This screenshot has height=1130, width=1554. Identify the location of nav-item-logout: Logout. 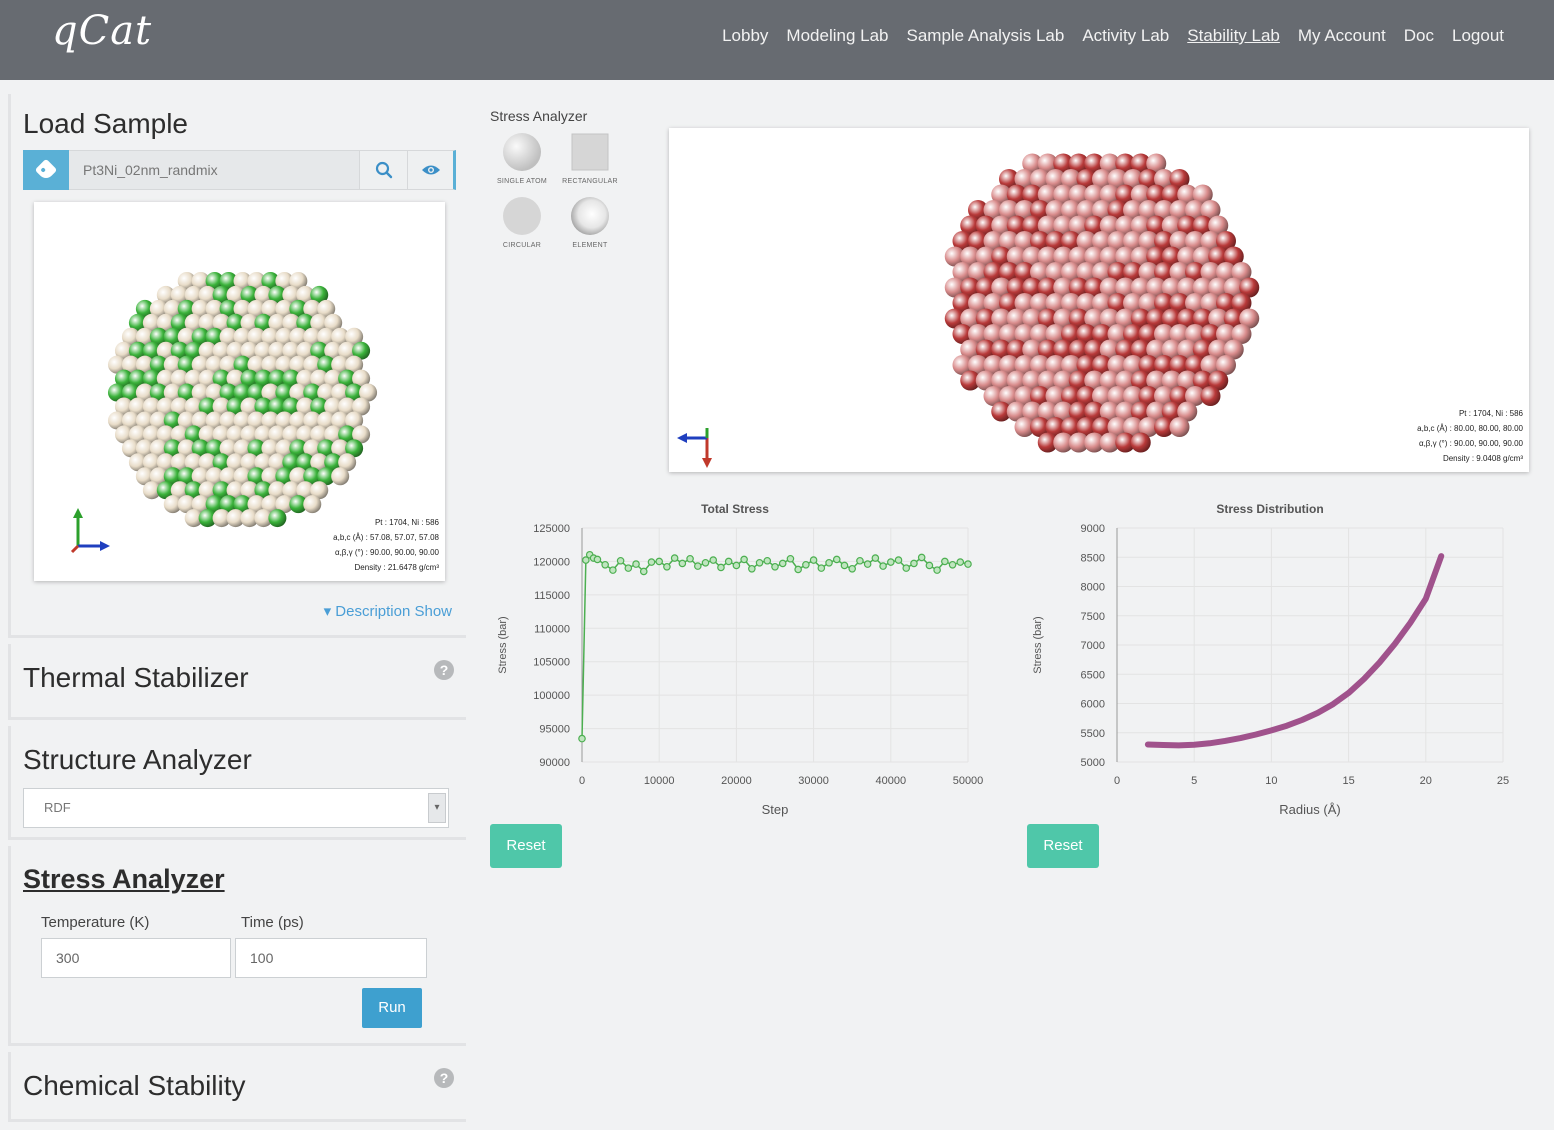
(1478, 35).